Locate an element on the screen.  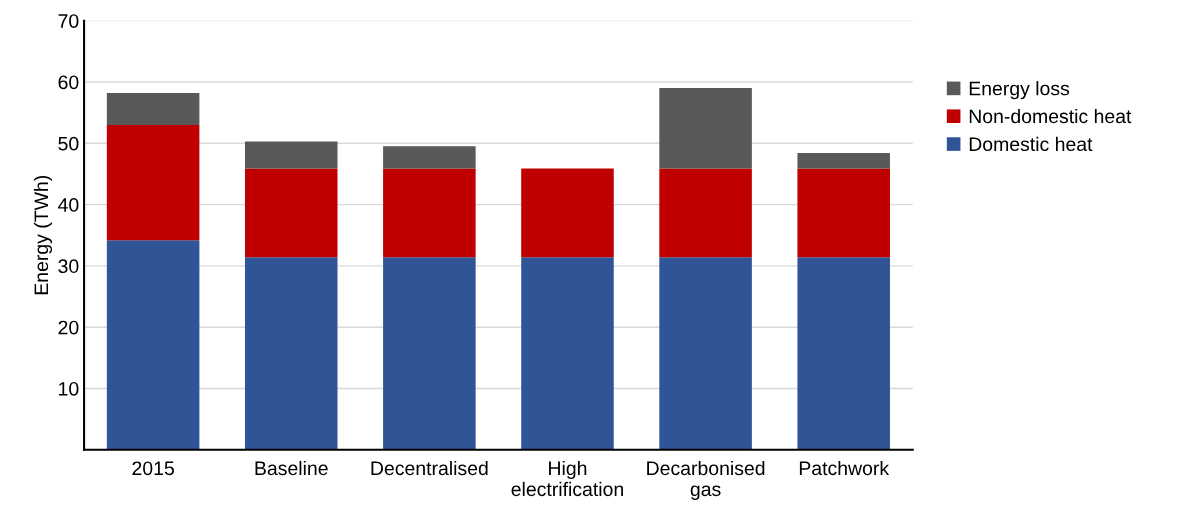
y-tick-label: 40 is located at coordinates (68, 205).